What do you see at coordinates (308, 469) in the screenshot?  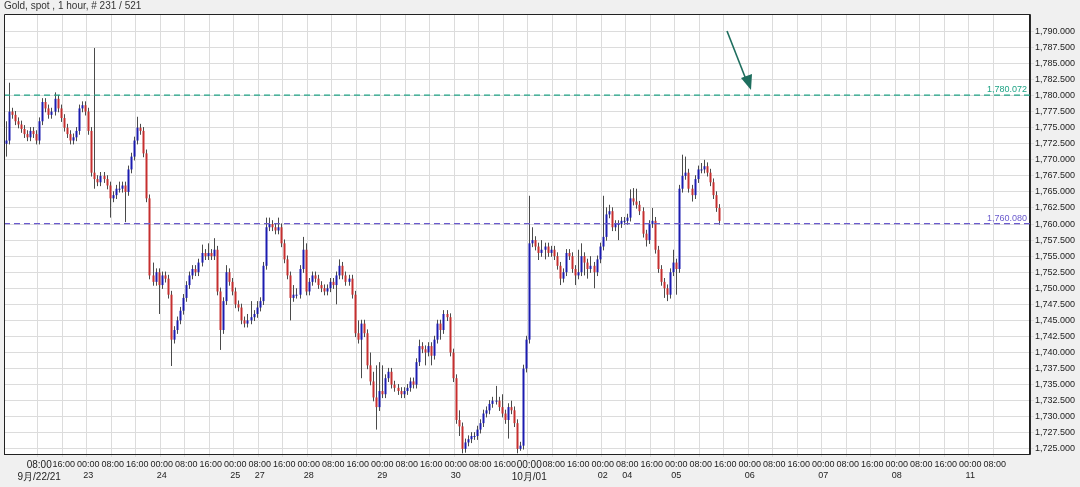 I see `x-tick-label: 00:00 28` at bounding box center [308, 469].